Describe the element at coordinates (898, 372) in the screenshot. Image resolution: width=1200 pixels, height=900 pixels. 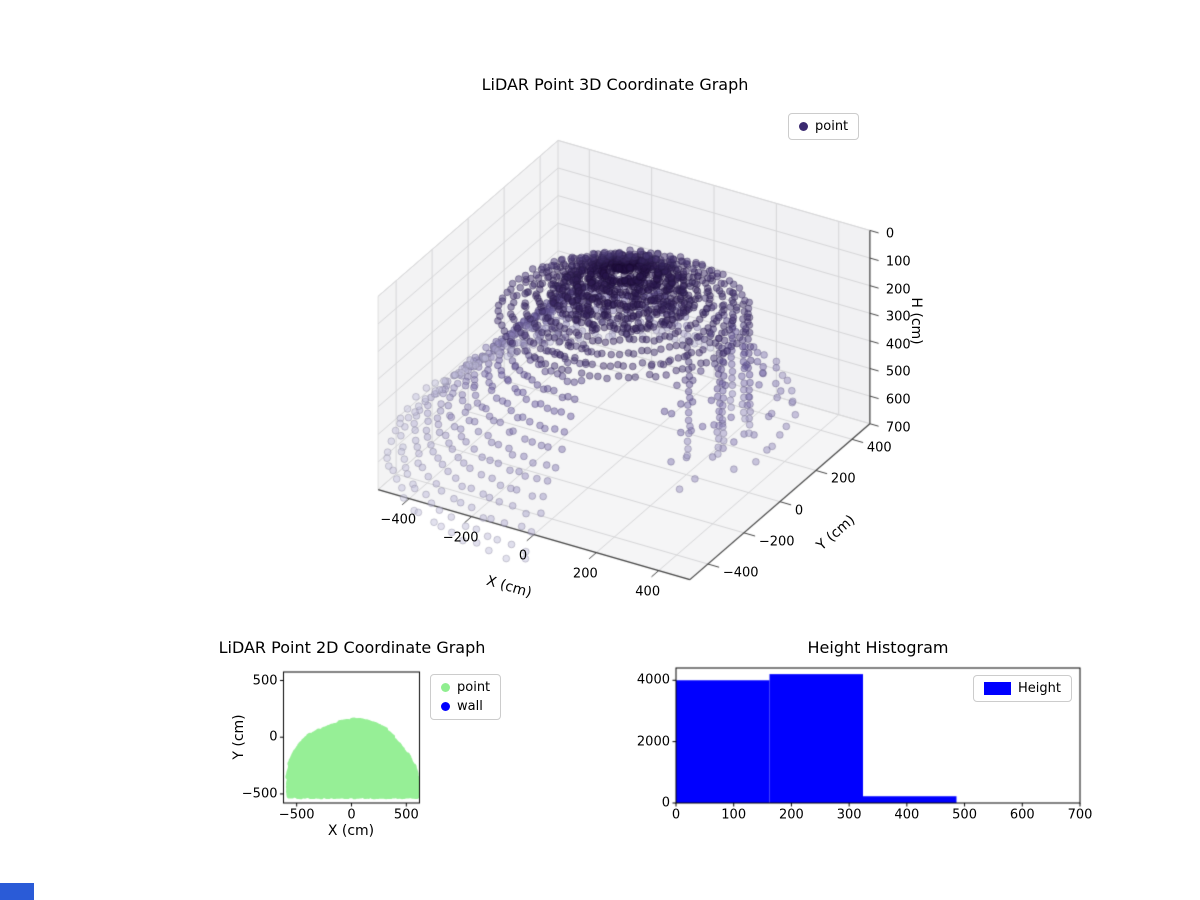
I see `plot3d-h-tick-label: 500` at that location.